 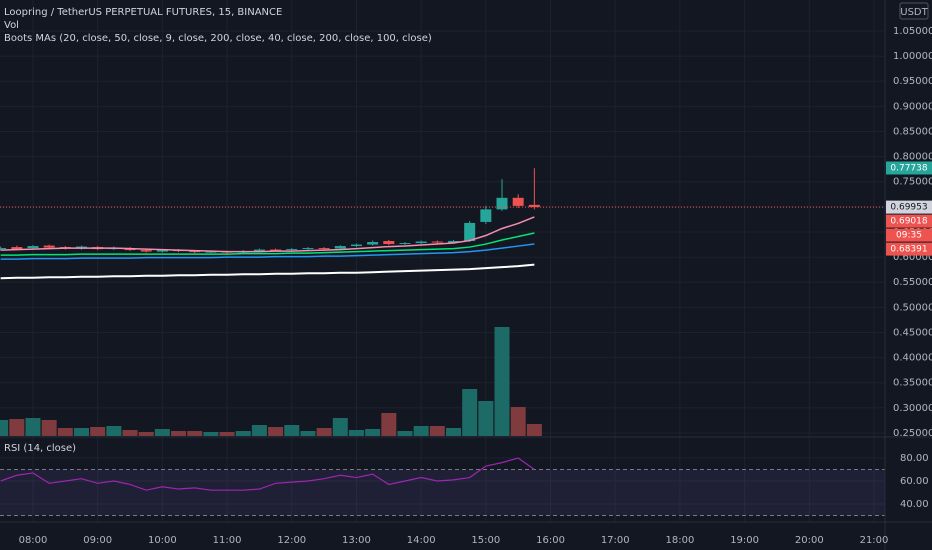 I want to click on x-tick-label: 20:00, so click(x=809, y=540).